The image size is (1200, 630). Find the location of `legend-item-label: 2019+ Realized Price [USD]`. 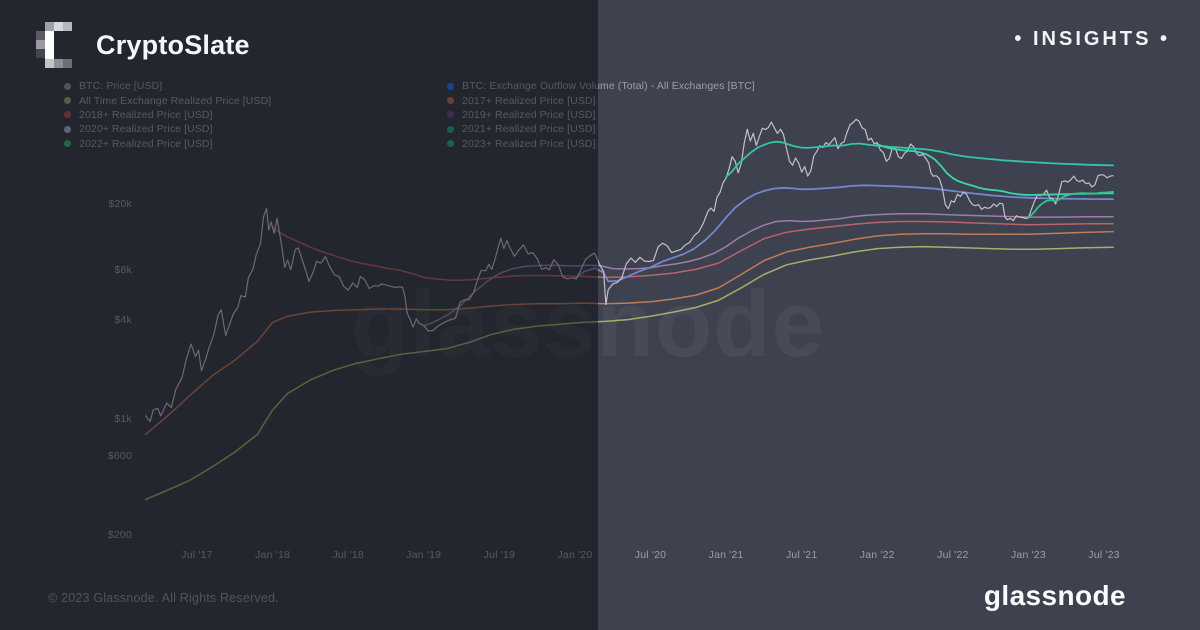

legend-item-label: 2019+ Realized Price [USD] is located at coordinates (529, 114).